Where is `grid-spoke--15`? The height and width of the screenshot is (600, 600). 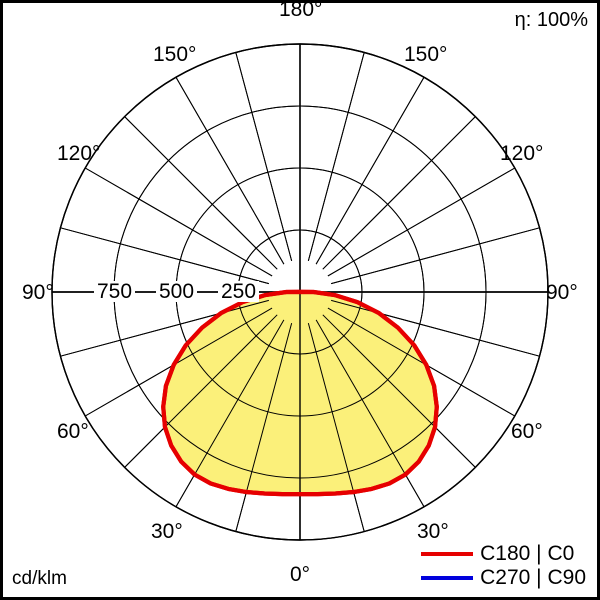
grid-spoke--15 is located at coordinates (264, 427).